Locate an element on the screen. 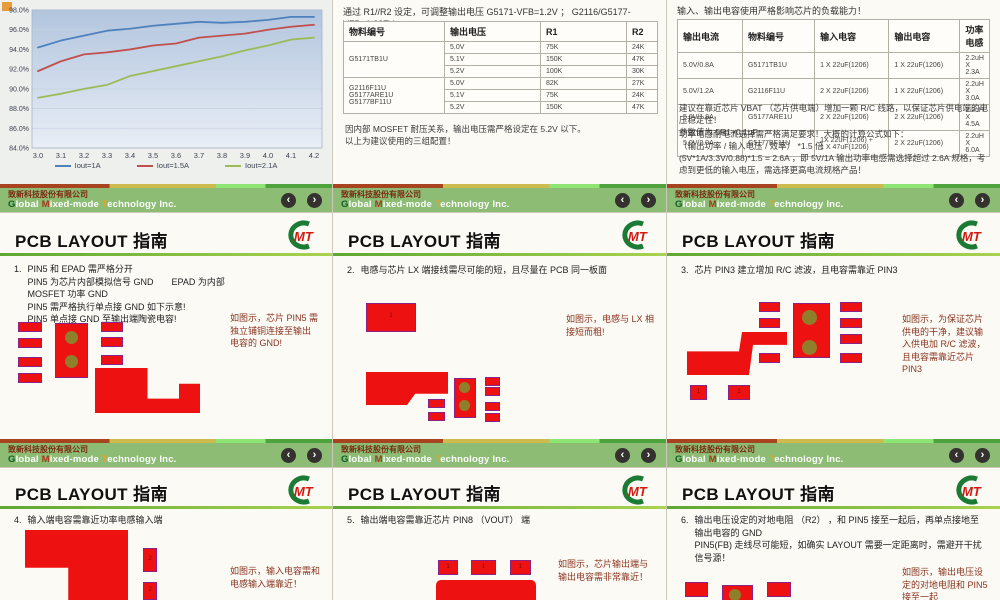  table-cell: 5.0V is located at coordinates (492, 47).